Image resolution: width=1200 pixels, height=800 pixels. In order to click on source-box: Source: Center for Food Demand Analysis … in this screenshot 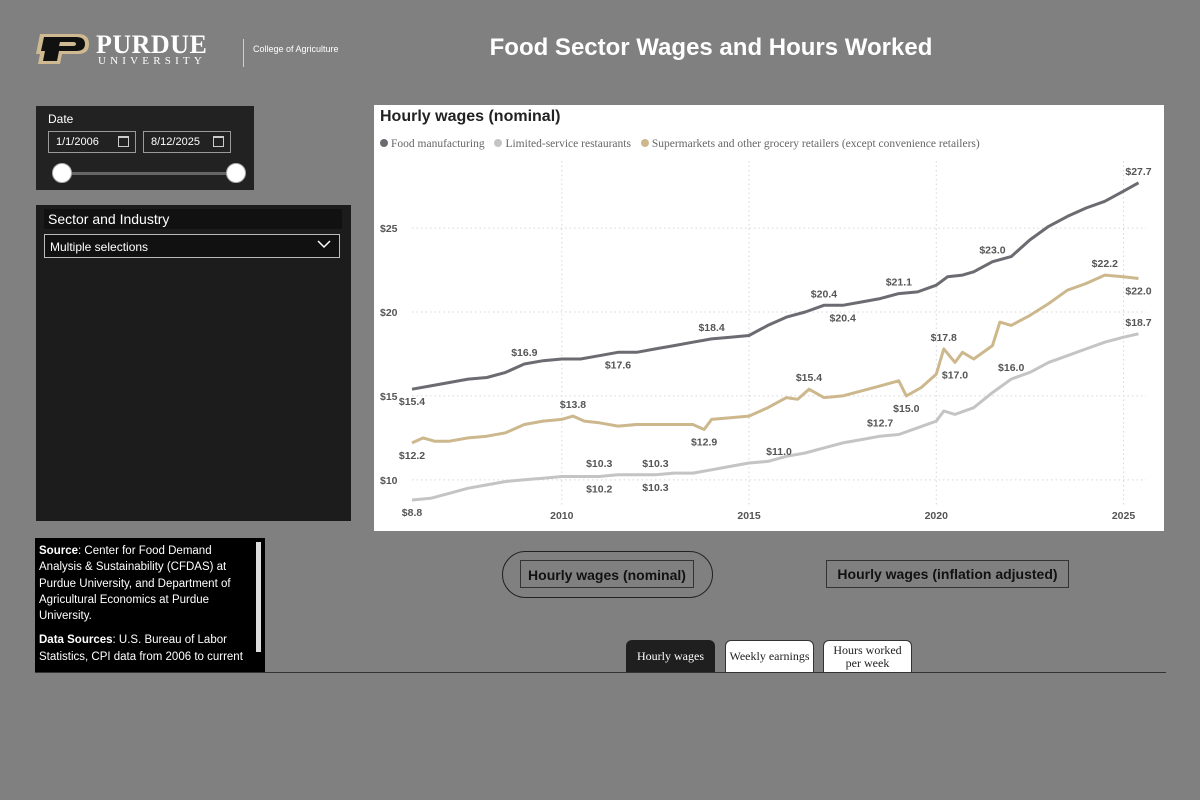, I will do `click(150, 605)`.